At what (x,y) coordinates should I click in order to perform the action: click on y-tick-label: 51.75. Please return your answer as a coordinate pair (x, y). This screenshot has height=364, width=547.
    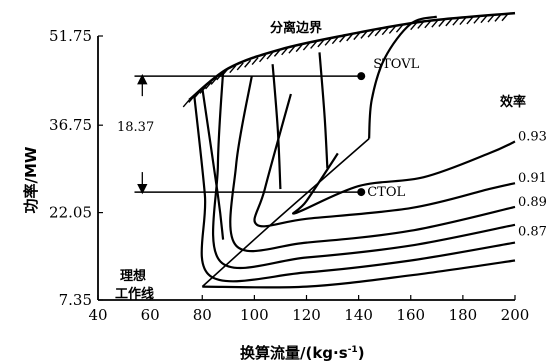
    Looking at the image, I should click on (70, 36).